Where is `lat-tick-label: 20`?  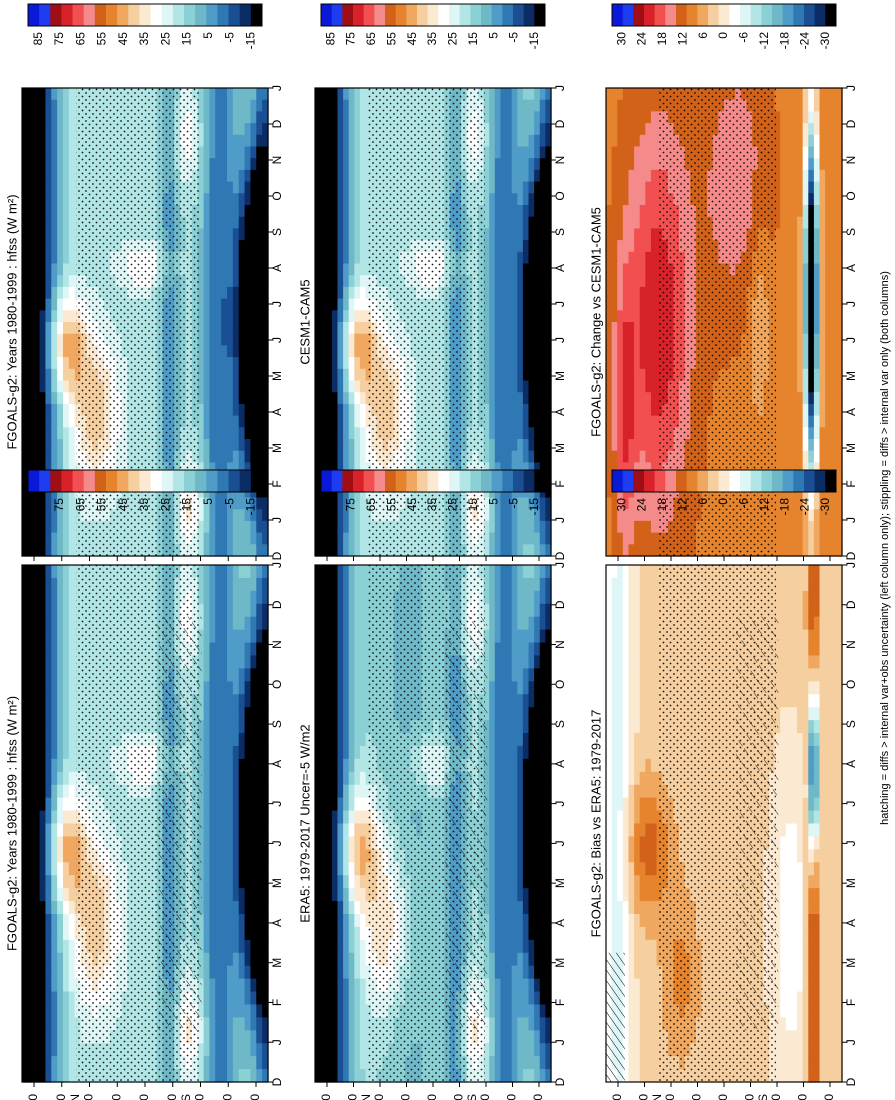
lat-tick-label: 20 is located at coordinates (116, 1097).